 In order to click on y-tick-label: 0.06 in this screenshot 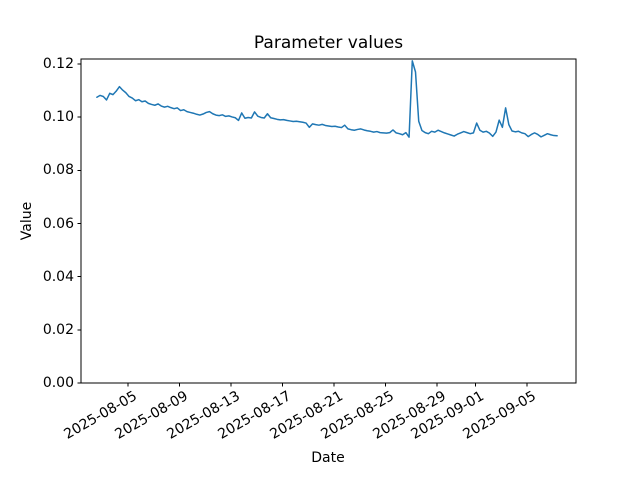, I will do `click(58, 223)`.